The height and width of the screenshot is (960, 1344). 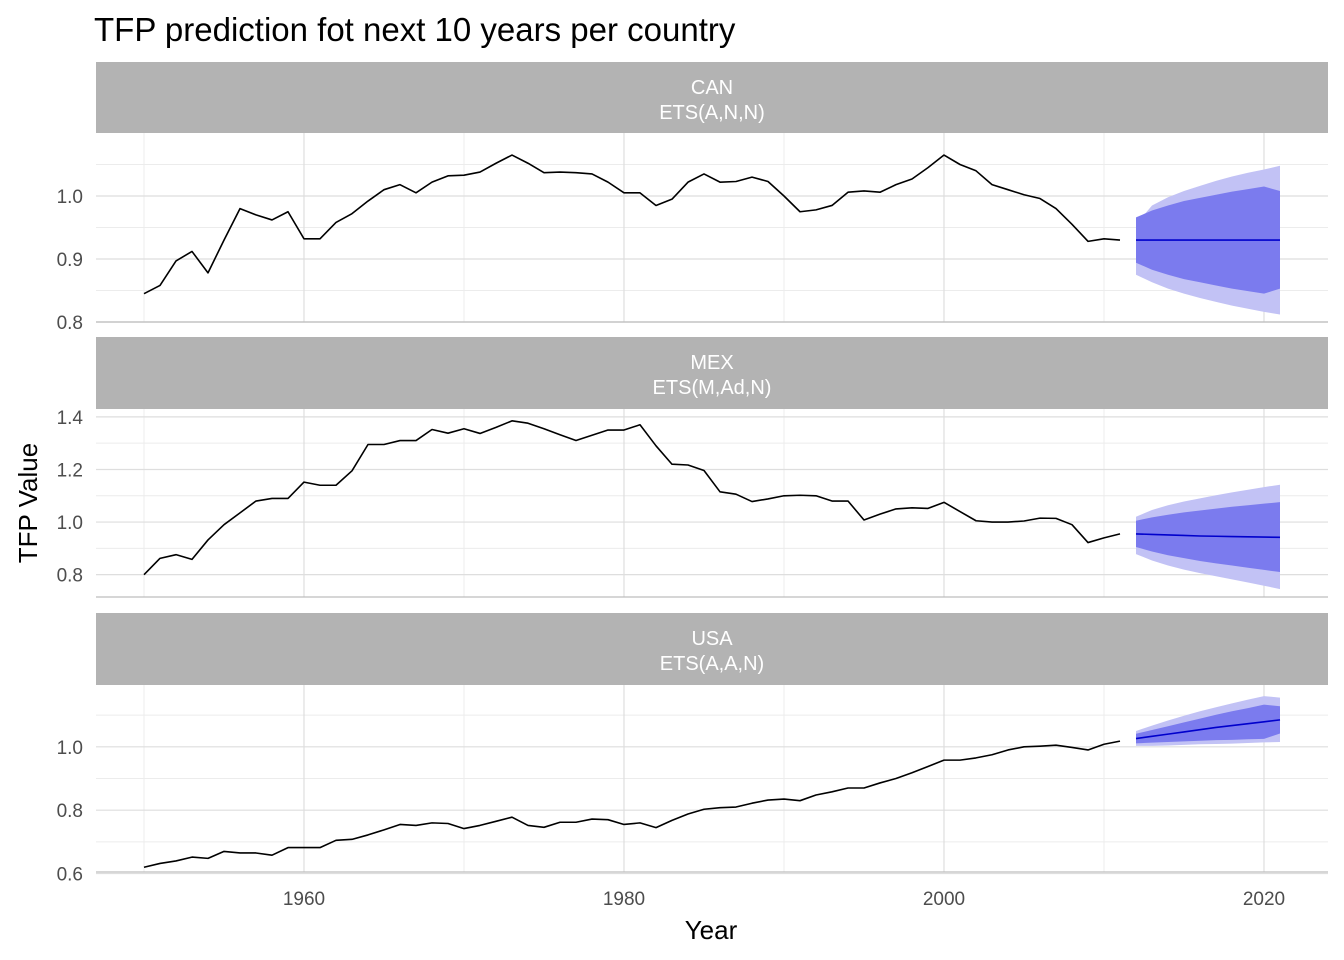 What do you see at coordinates (712, 639) in the screenshot?
I see `facet-country-label: USA` at bounding box center [712, 639].